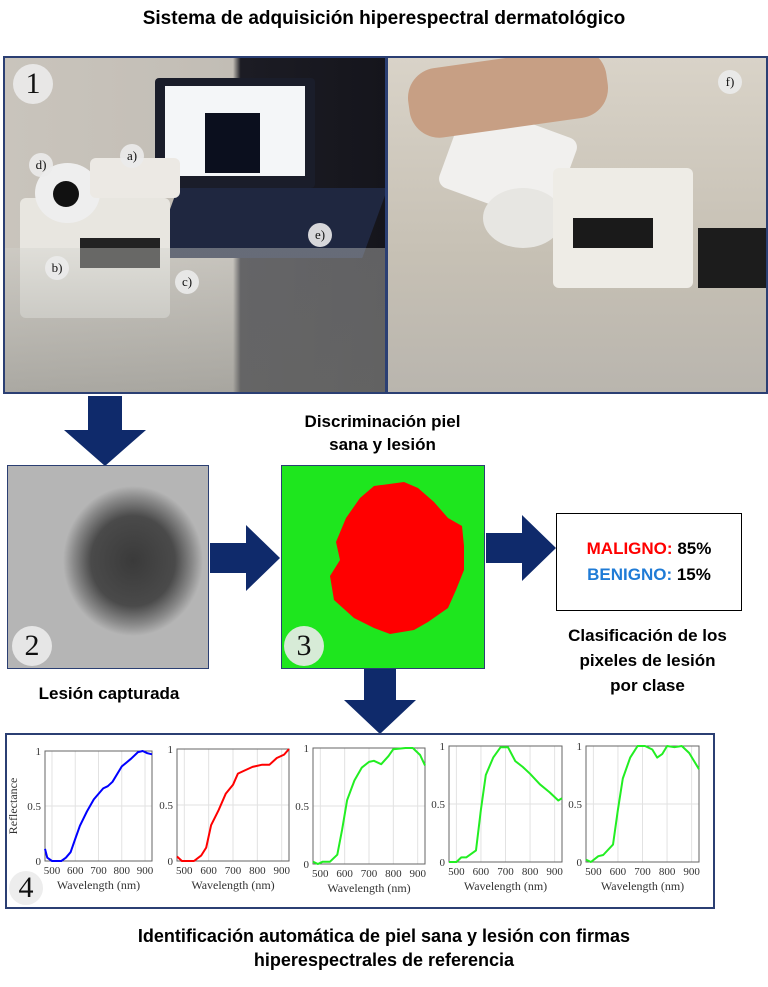 This screenshot has width=768, height=987. What do you see at coordinates (382, 444) in the screenshot?
I see `discrimination-caption-2: sana y lesión` at bounding box center [382, 444].